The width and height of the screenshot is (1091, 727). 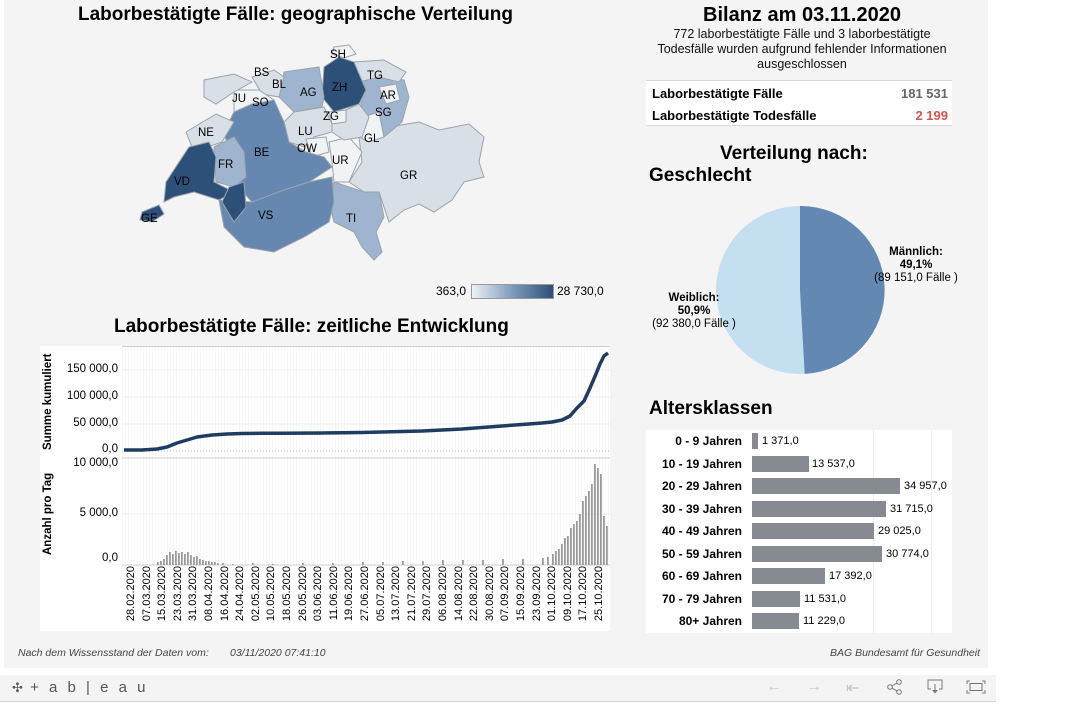 What do you see at coordinates (567, 594) in the screenshot?
I see `date-tick: 09.10.2020` at bounding box center [567, 594].